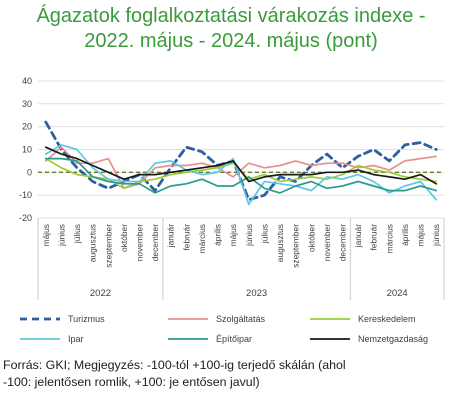 This screenshot has width=462, height=411. I want to click on legend-item: Szolgáltatás, so click(215, 319).